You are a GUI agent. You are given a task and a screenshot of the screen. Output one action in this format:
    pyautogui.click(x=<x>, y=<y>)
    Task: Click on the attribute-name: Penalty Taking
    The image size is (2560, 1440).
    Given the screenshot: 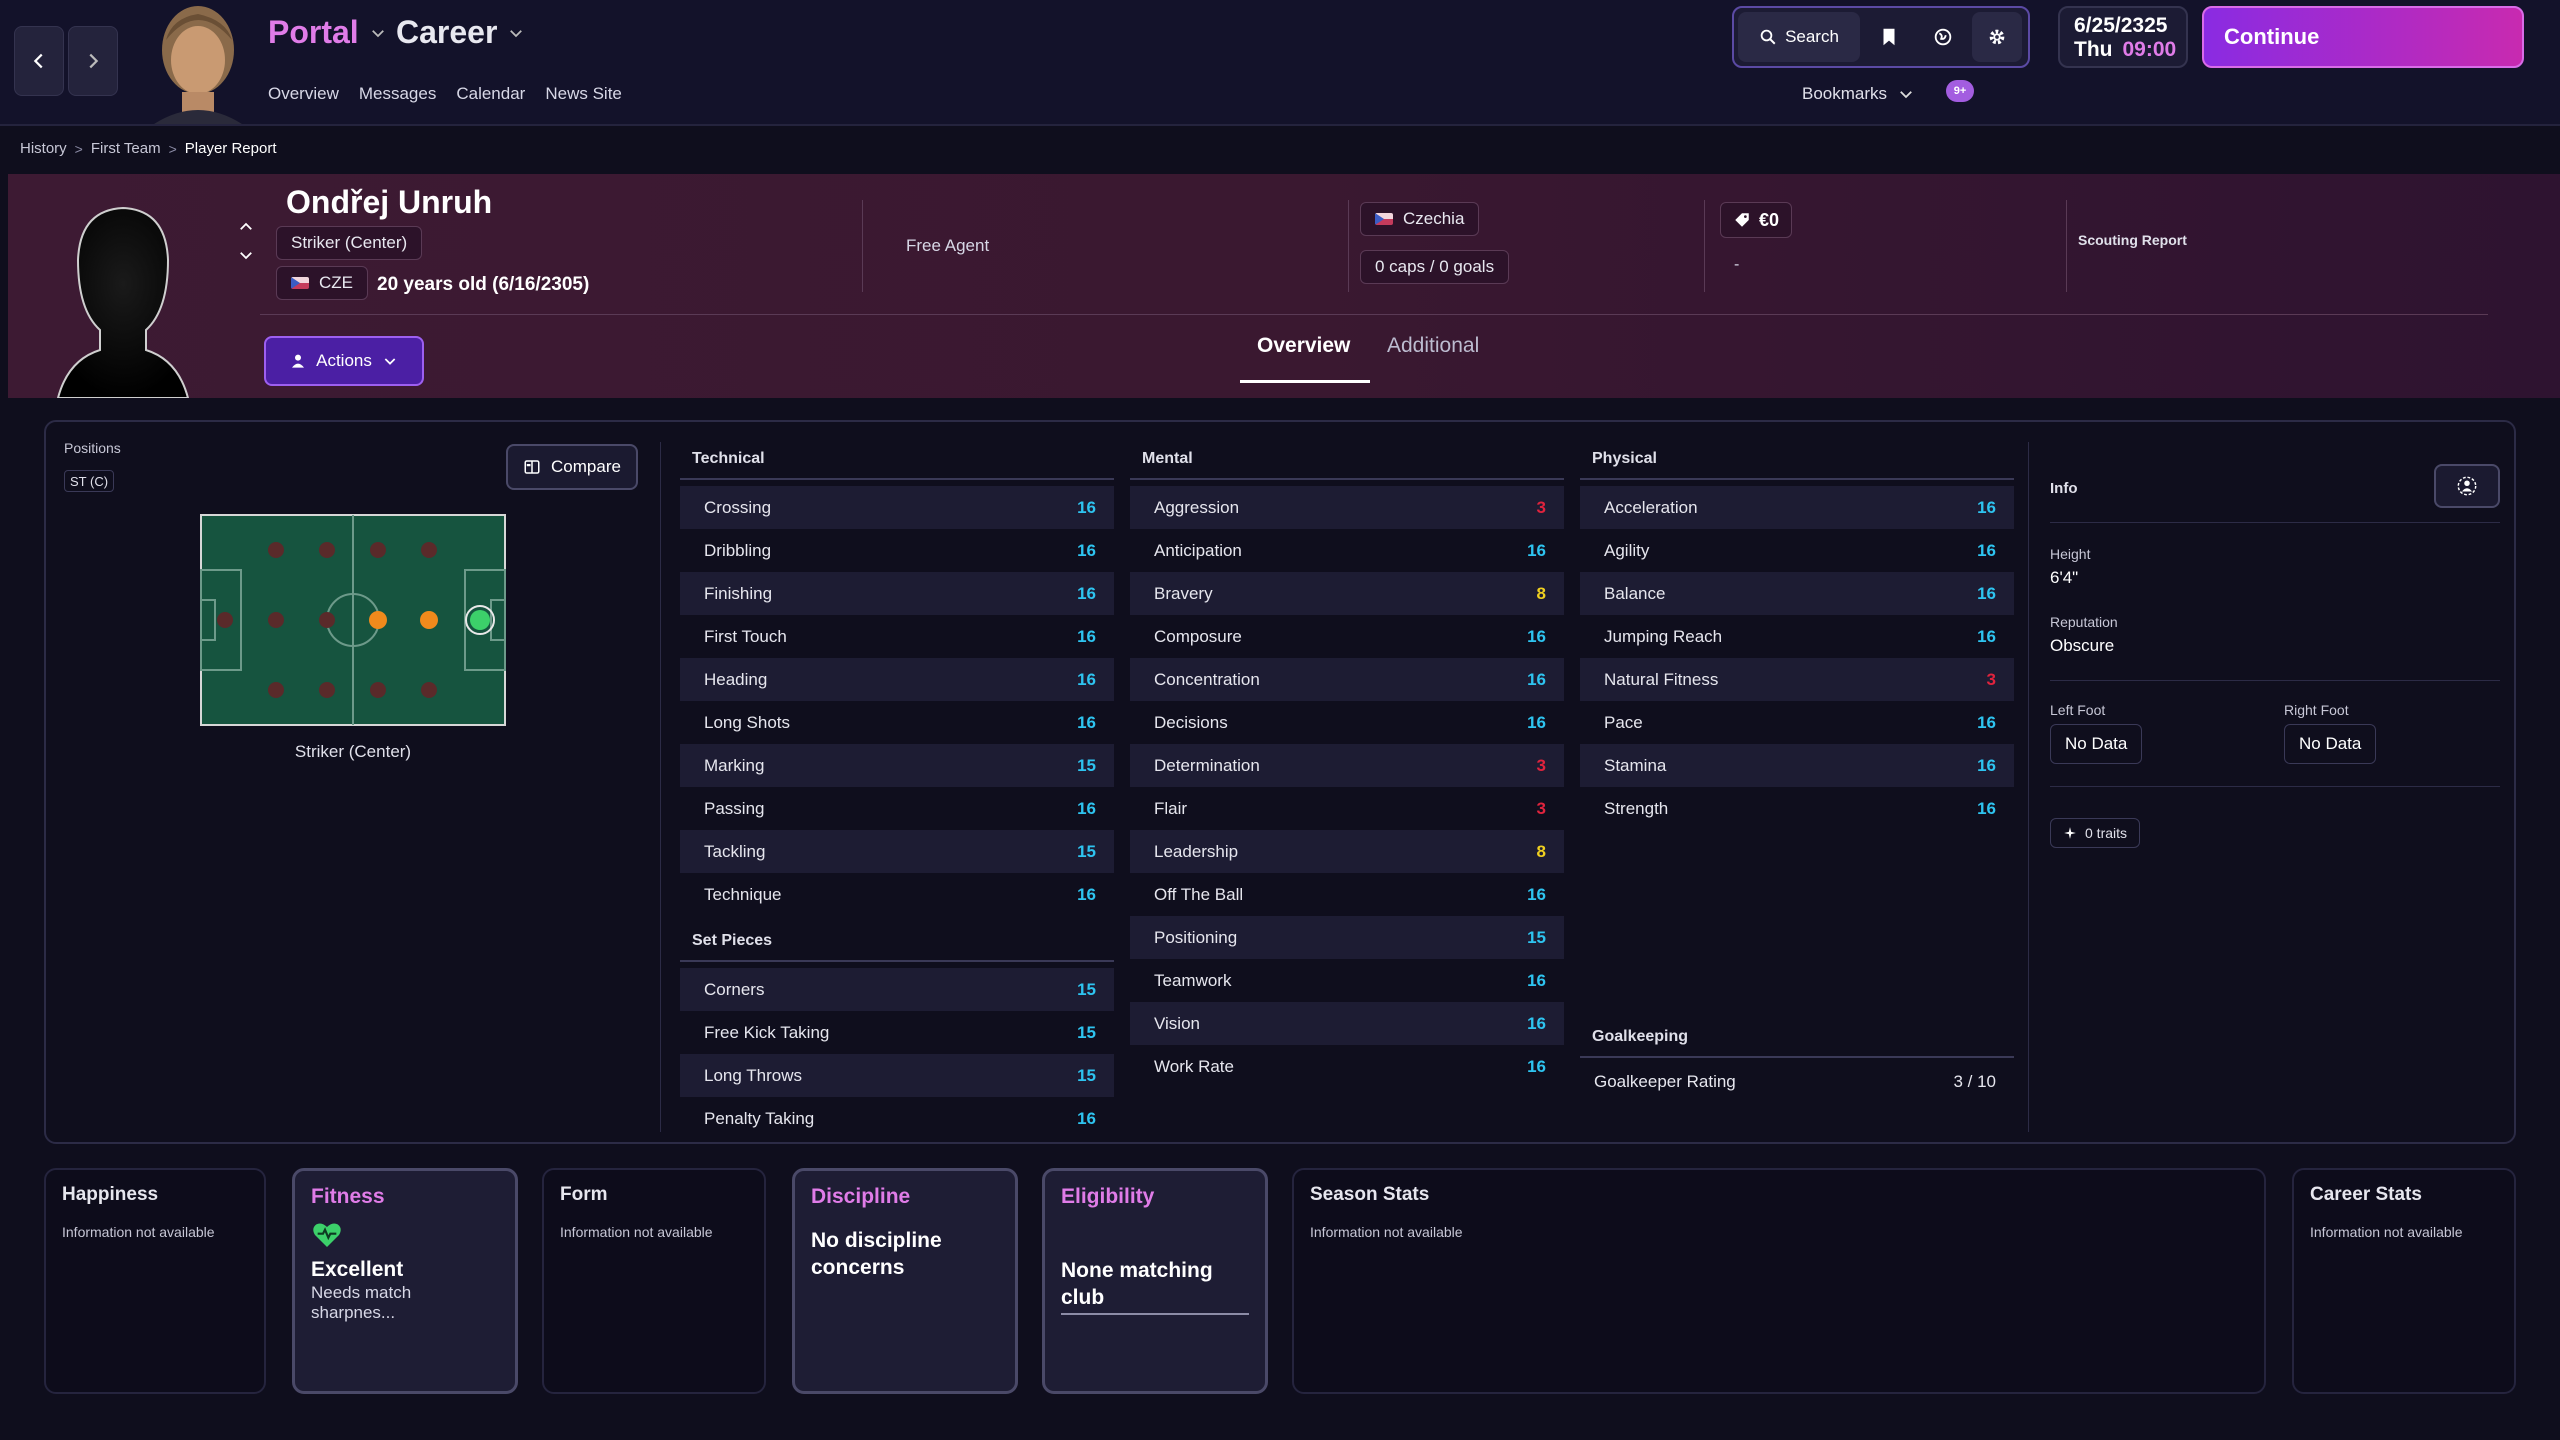 What is the action you would take?
    pyautogui.click(x=759, y=1118)
    